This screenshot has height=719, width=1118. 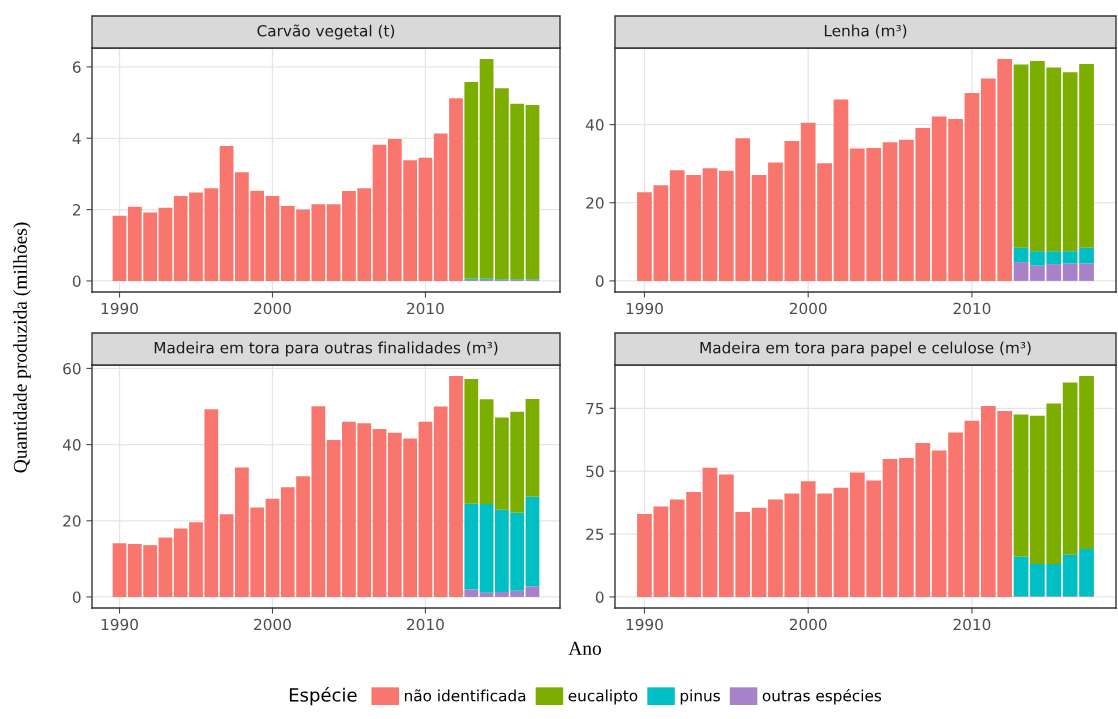 I want to click on y-tick-label: 25, so click(x=595, y=534).